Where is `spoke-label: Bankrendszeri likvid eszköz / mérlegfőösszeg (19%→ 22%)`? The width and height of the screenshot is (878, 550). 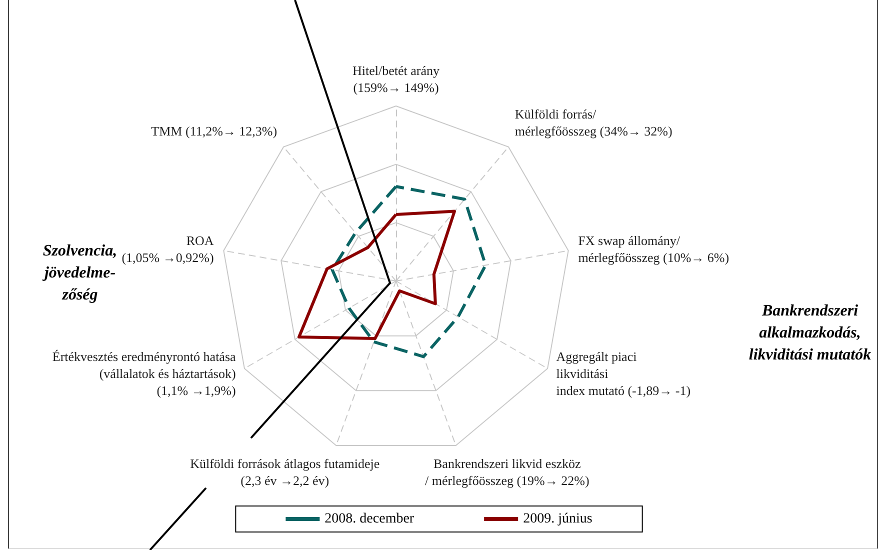 spoke-label: Bankrendszeri likvid eszköz / mérlegfőösszeg (19%→ 22%) is located at coordinates (507, 472).